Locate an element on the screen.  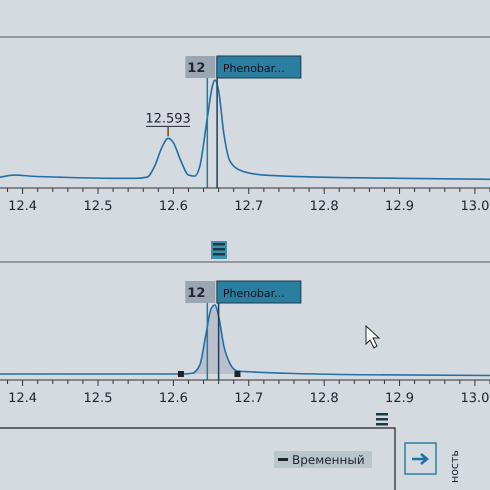
text: ность is located at coordinates (454, 466).